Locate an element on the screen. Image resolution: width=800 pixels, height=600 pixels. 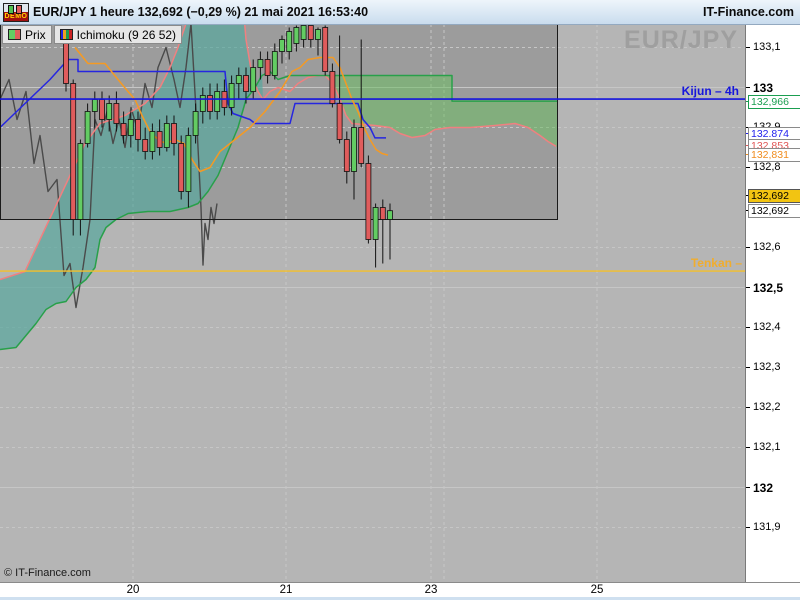
price-tick-label: 132,3 is located at coordinates (767, 366).